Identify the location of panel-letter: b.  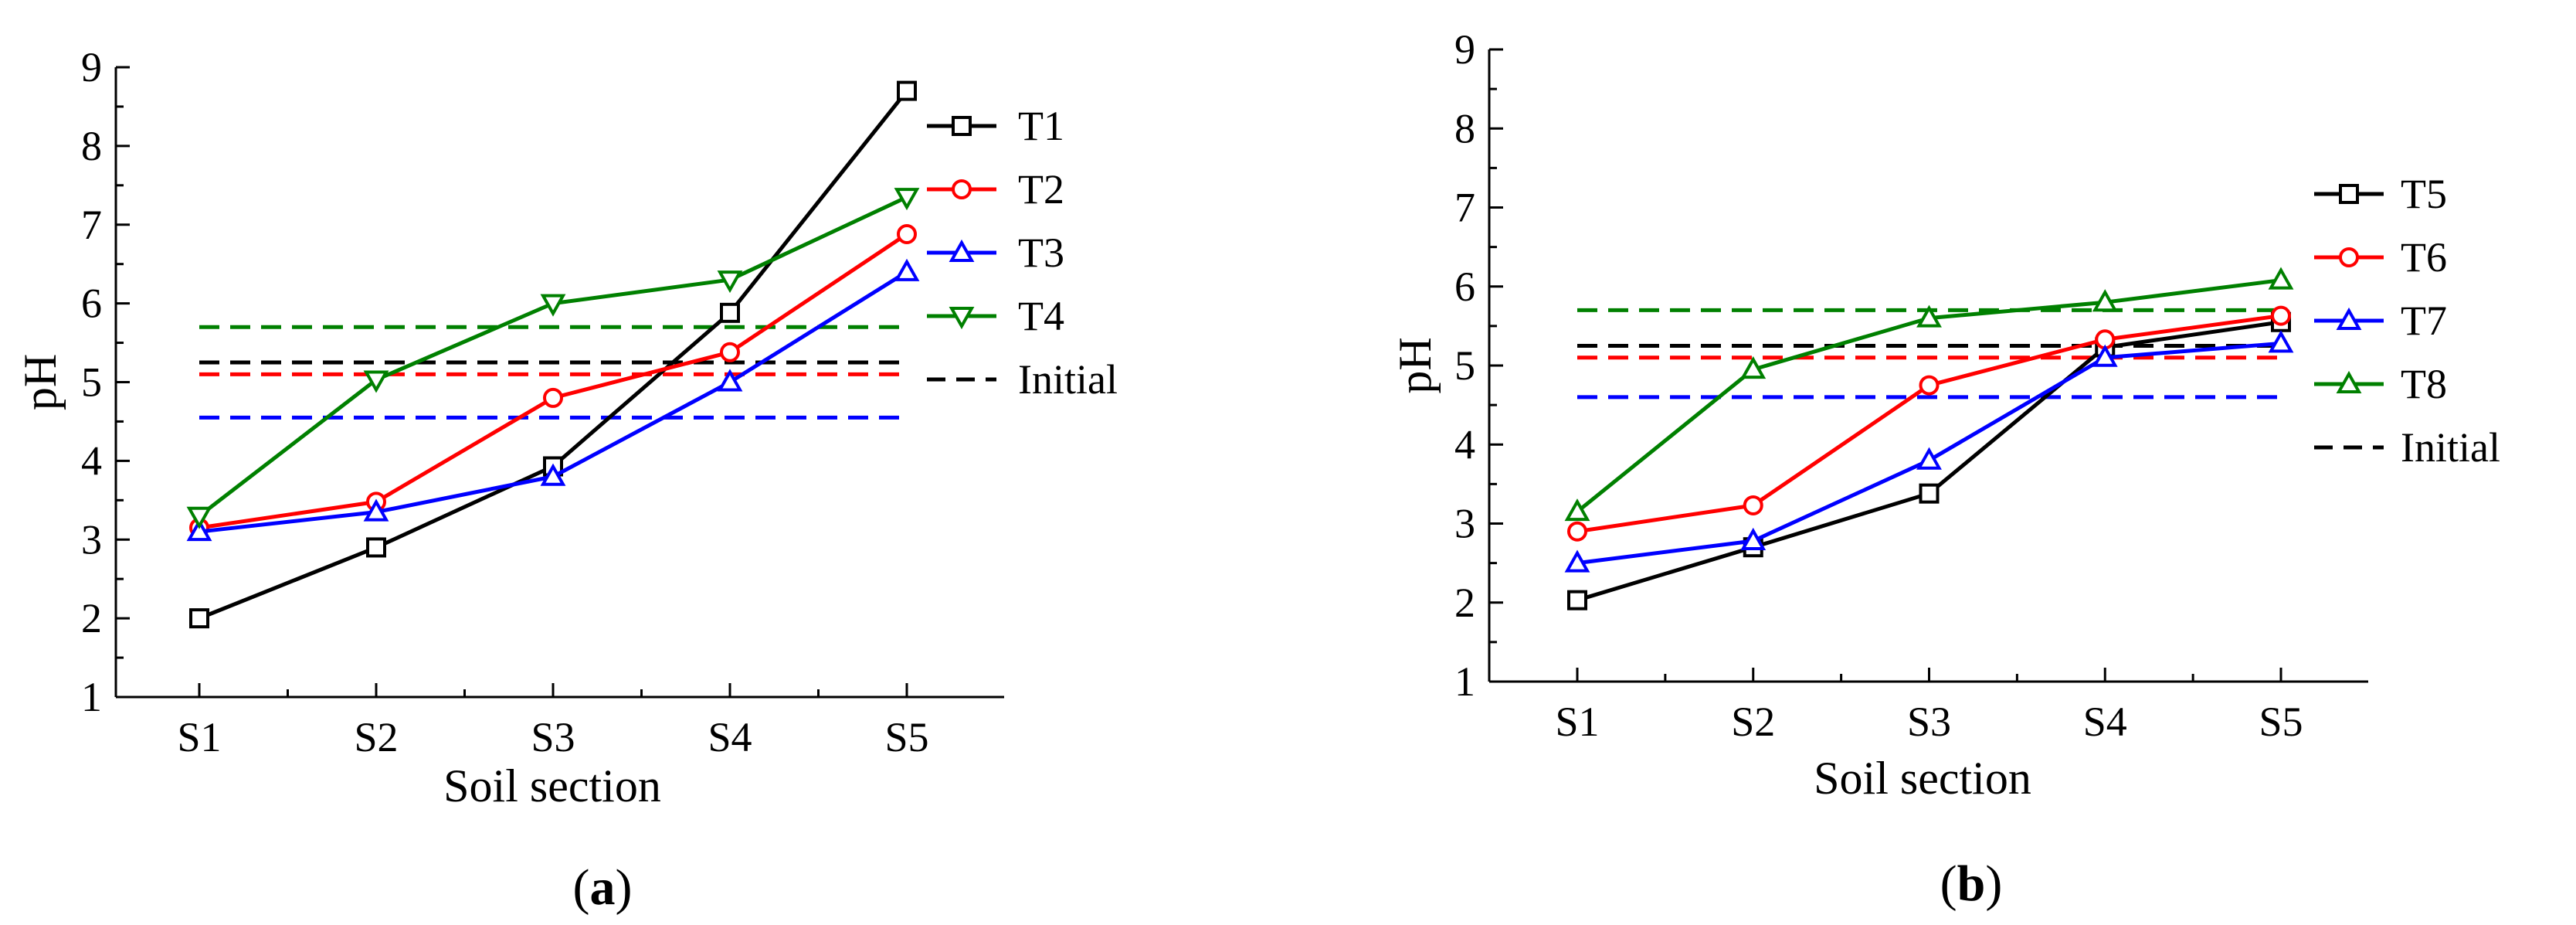
(1972, 884).